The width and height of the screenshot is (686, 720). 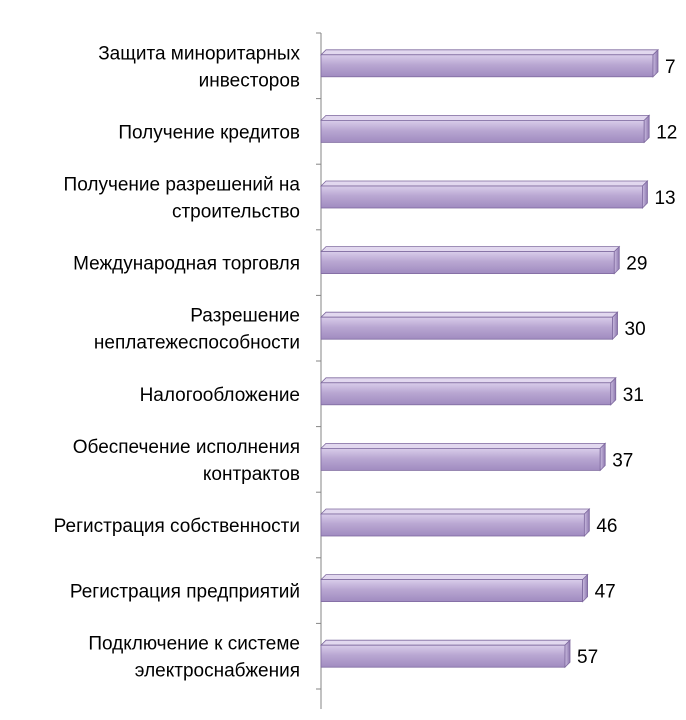 What do you see at coordinates (670, 67) in the screenshot?
I see `data-label: 7` at bounding box center [670, 67].